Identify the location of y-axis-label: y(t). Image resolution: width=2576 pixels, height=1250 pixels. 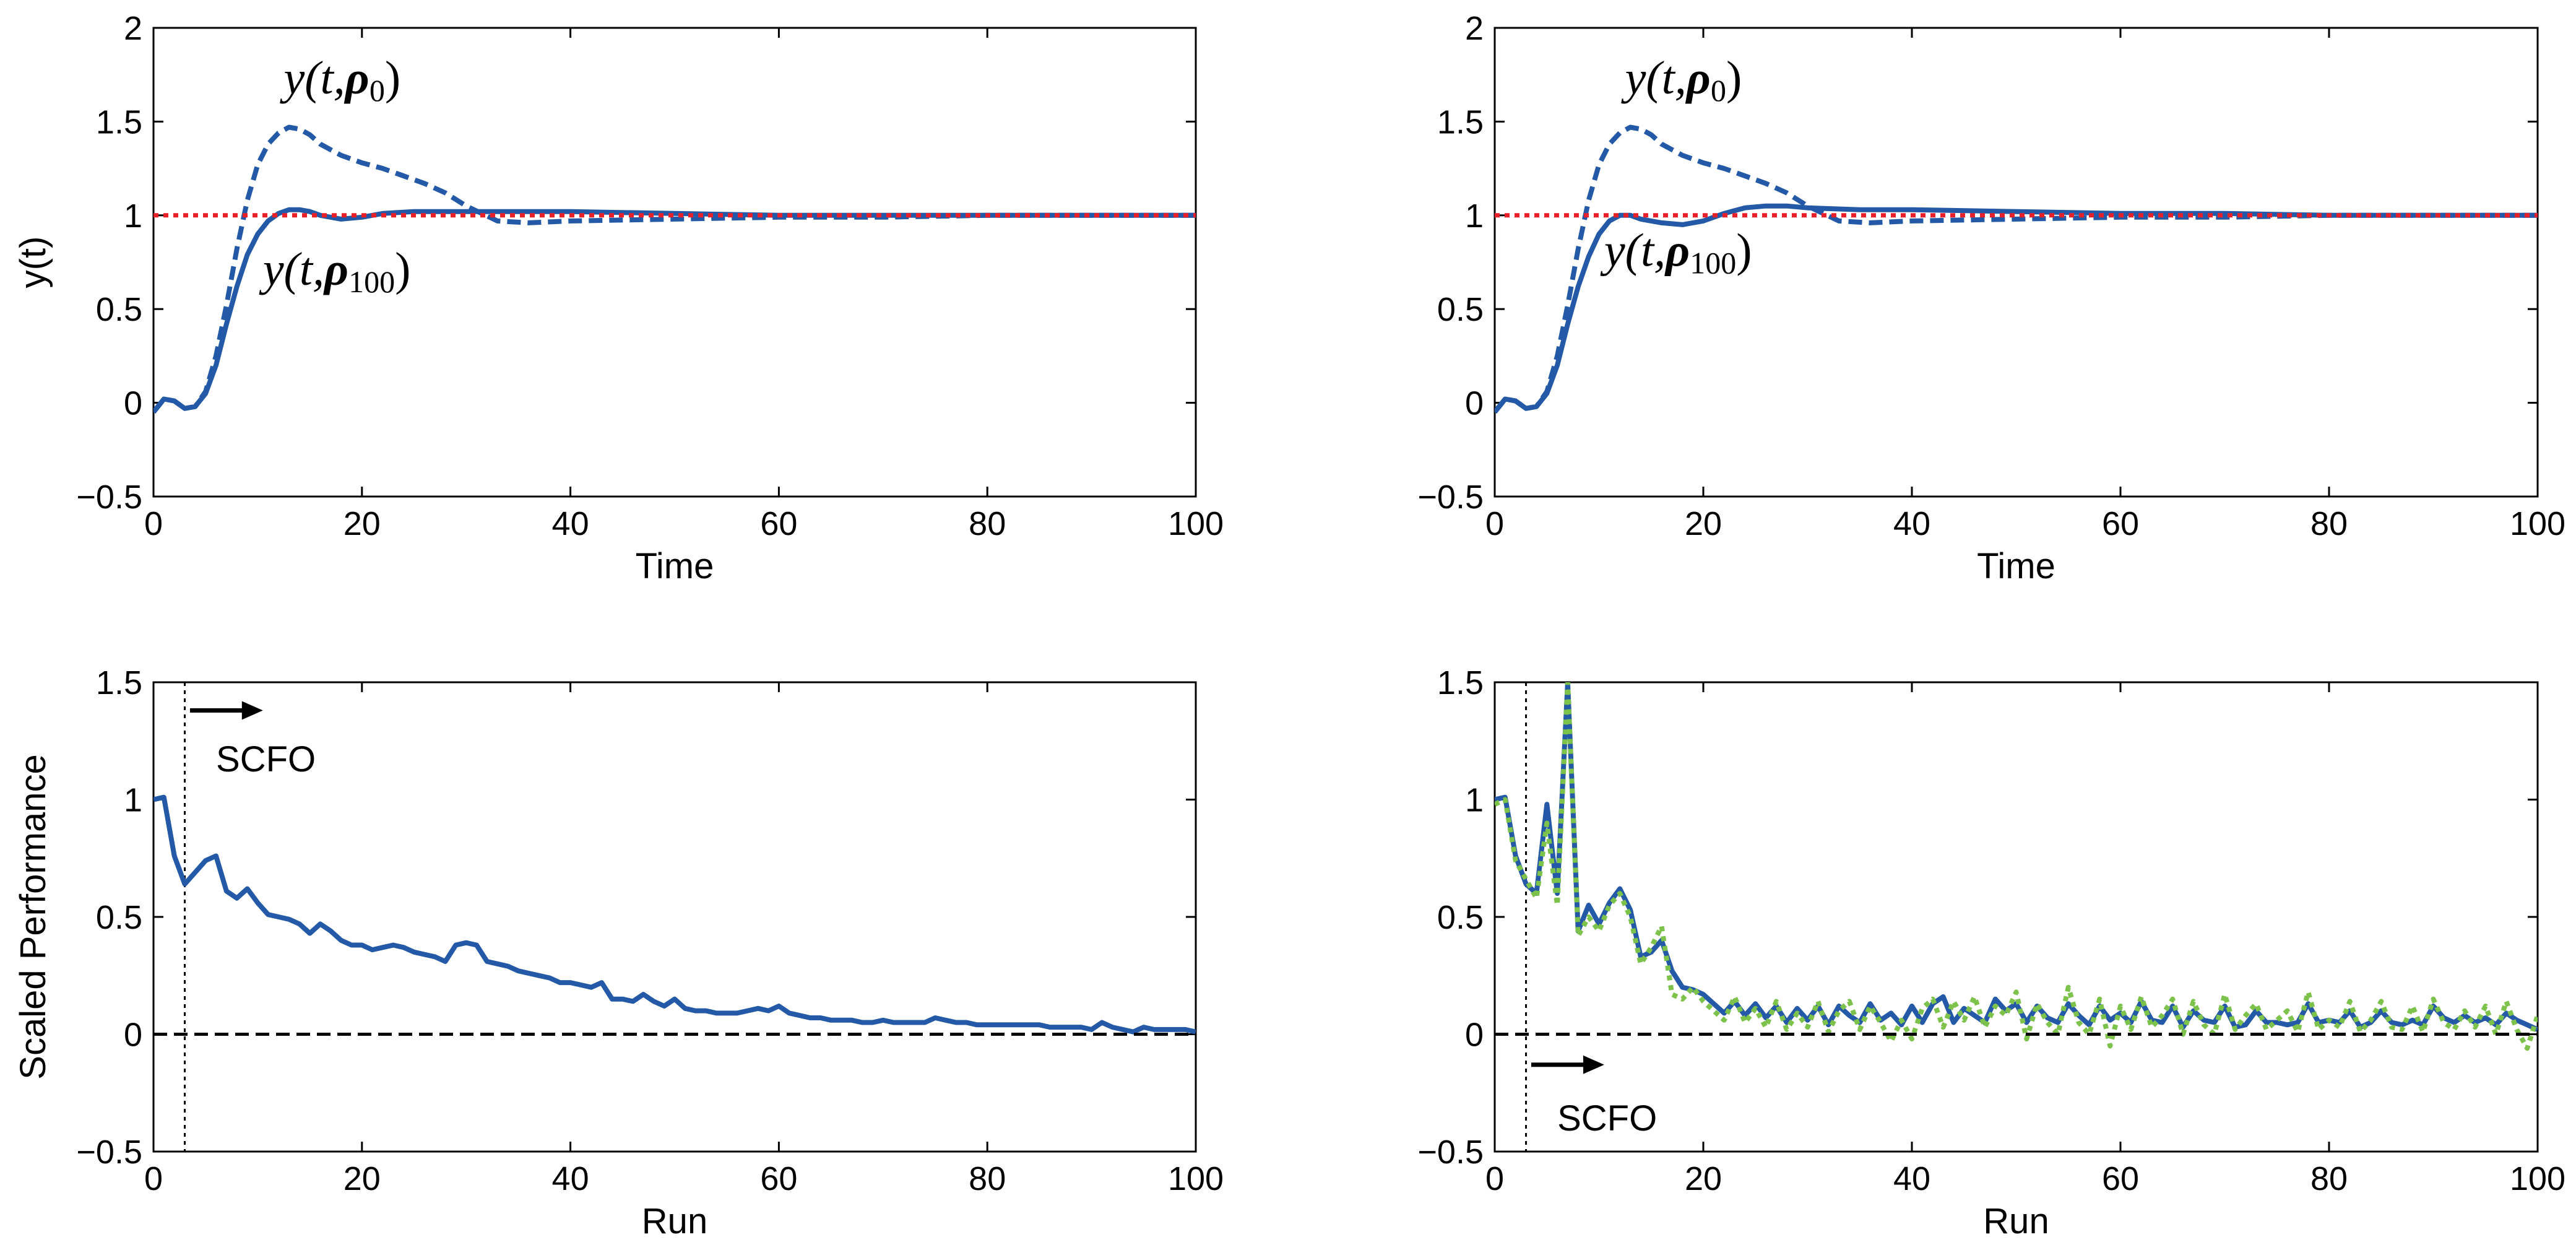
(33, 263).